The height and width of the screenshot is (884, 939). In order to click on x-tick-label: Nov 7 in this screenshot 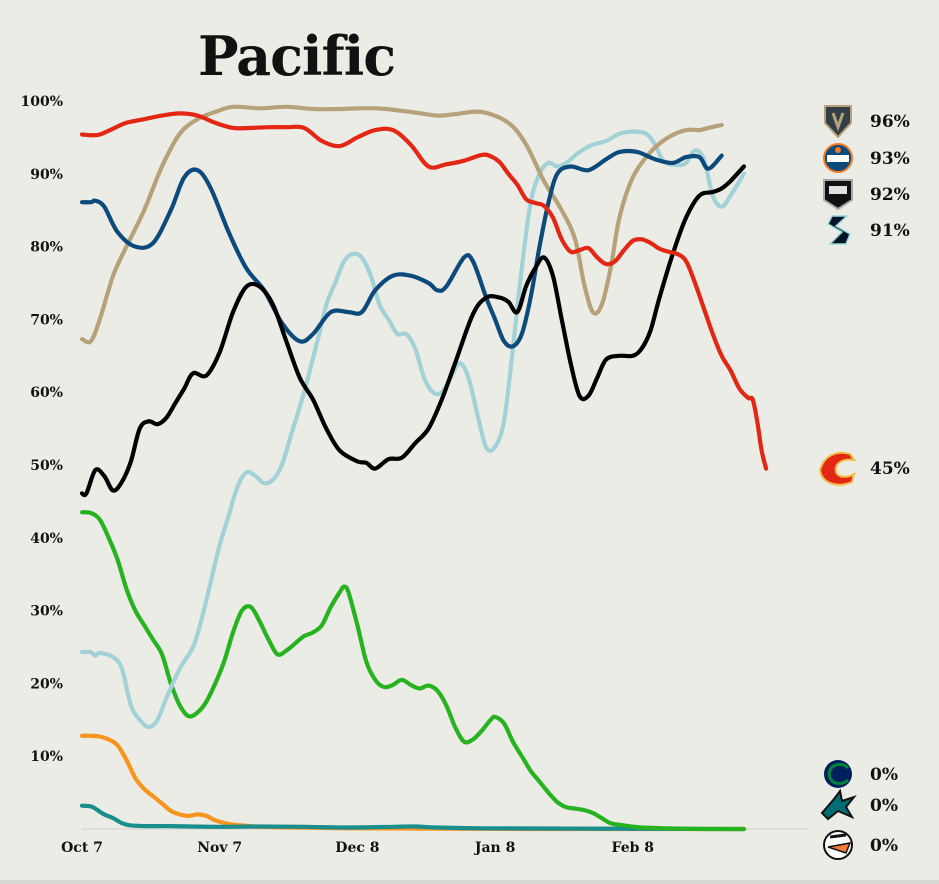, I will do `click(219, 848)`.